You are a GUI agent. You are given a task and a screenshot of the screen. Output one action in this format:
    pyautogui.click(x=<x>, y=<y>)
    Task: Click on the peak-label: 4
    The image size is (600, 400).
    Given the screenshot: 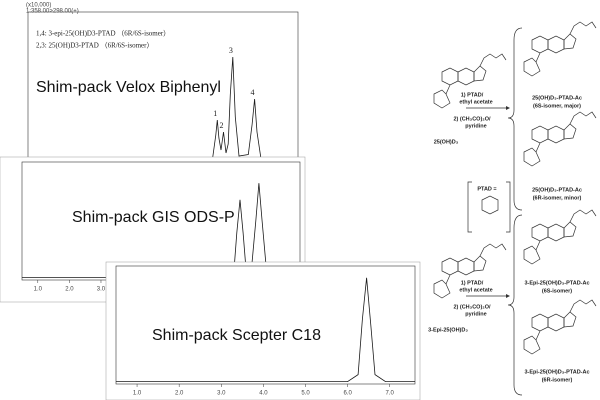 What is the action you would take?
    pyautogui.click(x=253, y=92)
    